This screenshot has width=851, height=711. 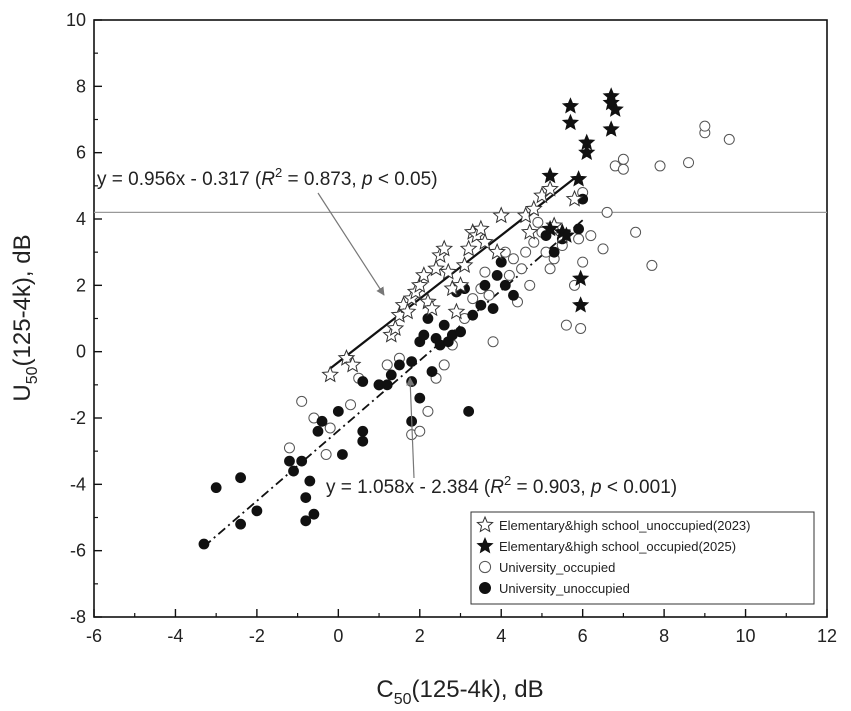 What do you see at coordinates (175, 636) in the screenshot?
I see `x-tick-label: -4` at bounding box center [175, 636].